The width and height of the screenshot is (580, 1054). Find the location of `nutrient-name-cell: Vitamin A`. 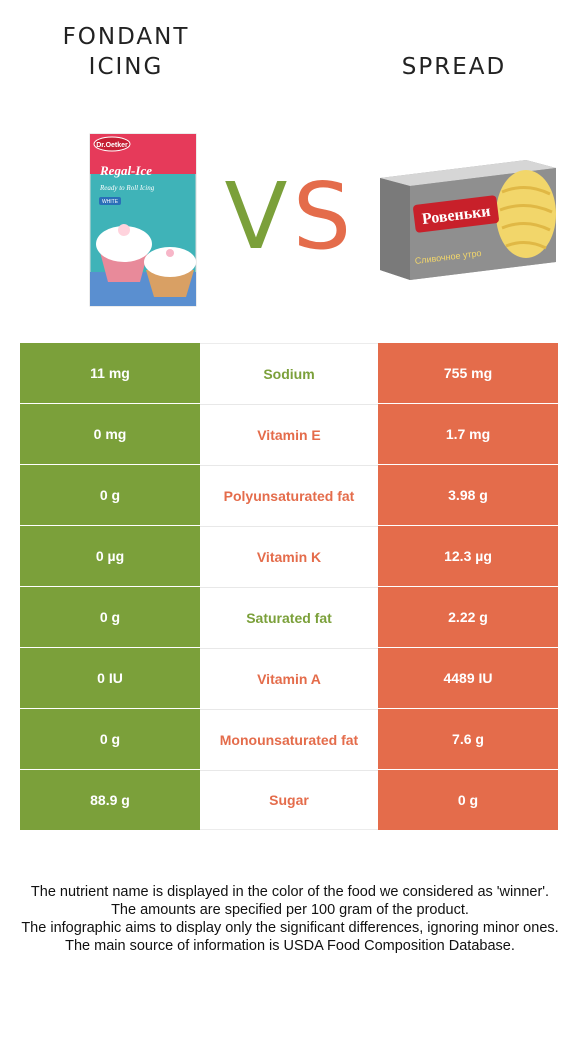

nutrient-name-cell: Vitamin A is located at coordinates (289, 678).